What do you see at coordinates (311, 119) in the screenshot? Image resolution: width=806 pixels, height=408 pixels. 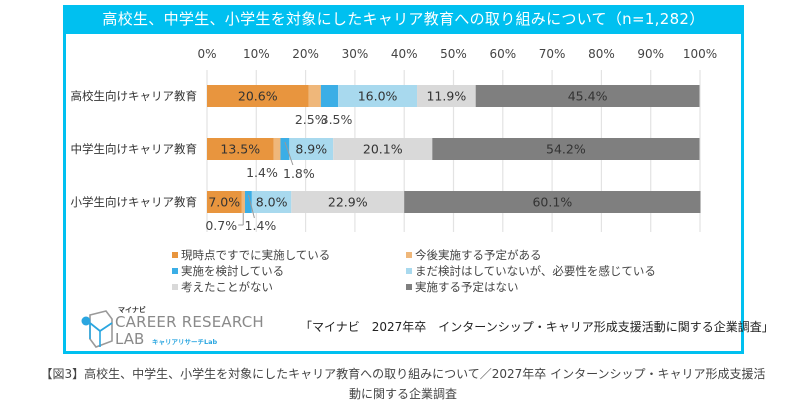 I see `data-label: 2.5%` at bounding box center [311, 119].